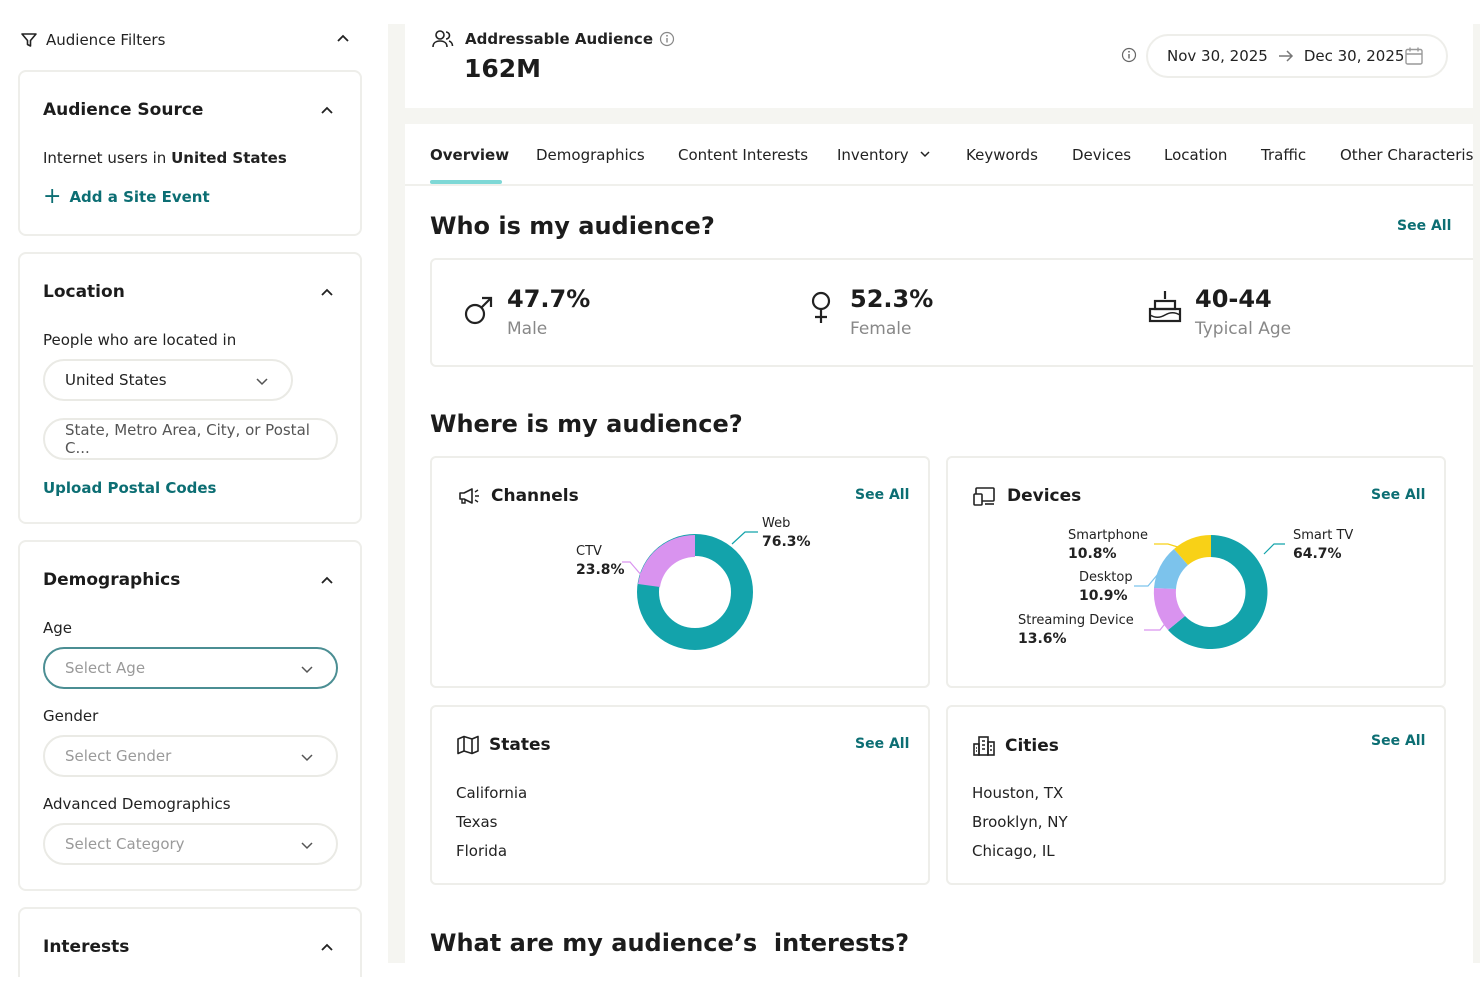 The width and height of the screenshot is (1480, 987). Describe the element at coordinates (229, 158) in the screenshot. I see `audience-source-country: United States` at that location.